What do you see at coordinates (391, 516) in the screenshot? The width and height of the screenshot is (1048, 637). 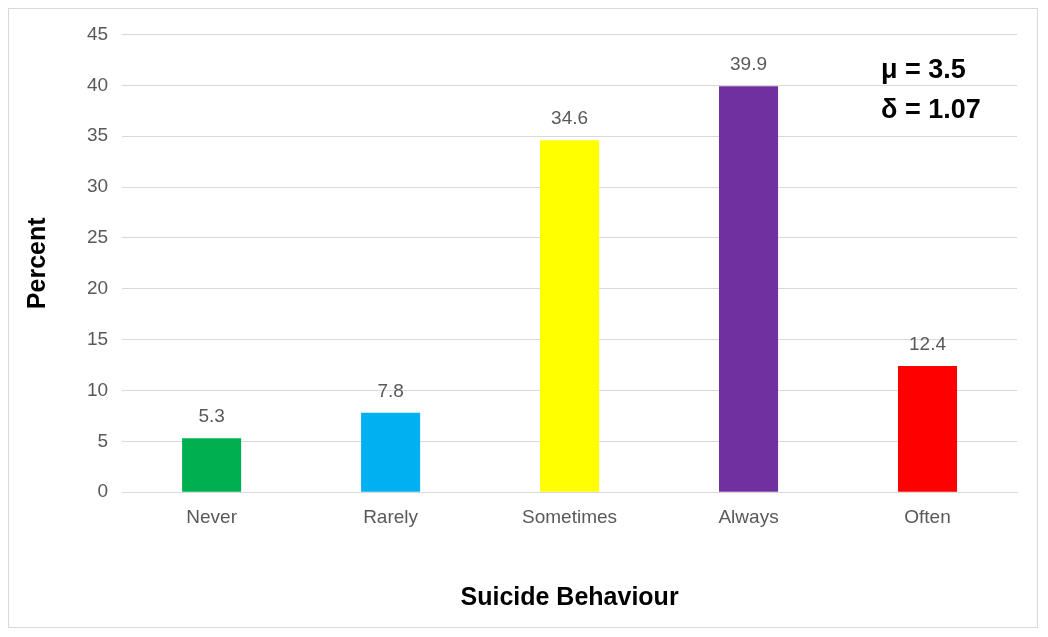 I see `x-tick-label: Rarely` at bounding box center [391, 516].